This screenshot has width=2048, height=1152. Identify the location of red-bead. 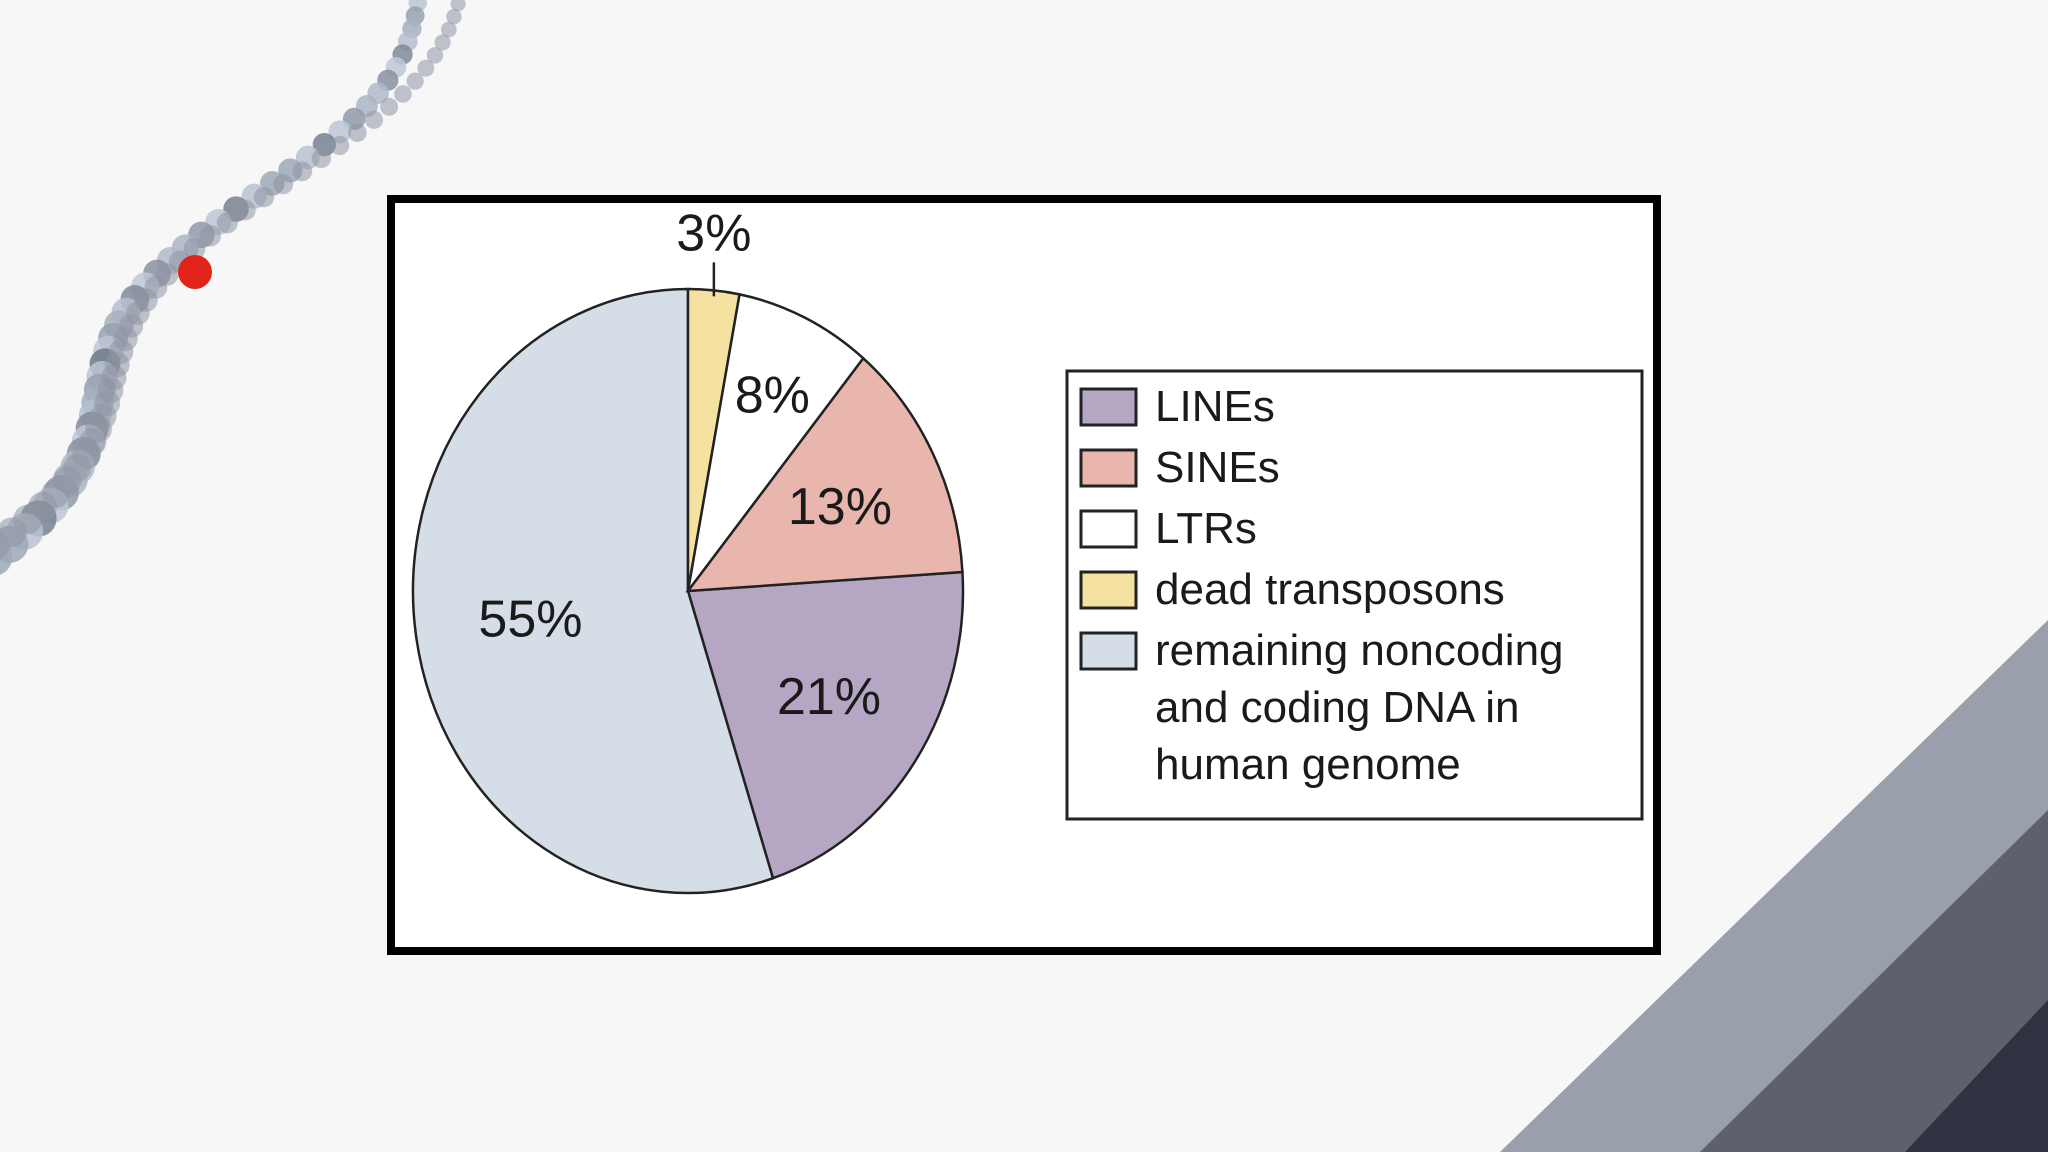
(195, 272).